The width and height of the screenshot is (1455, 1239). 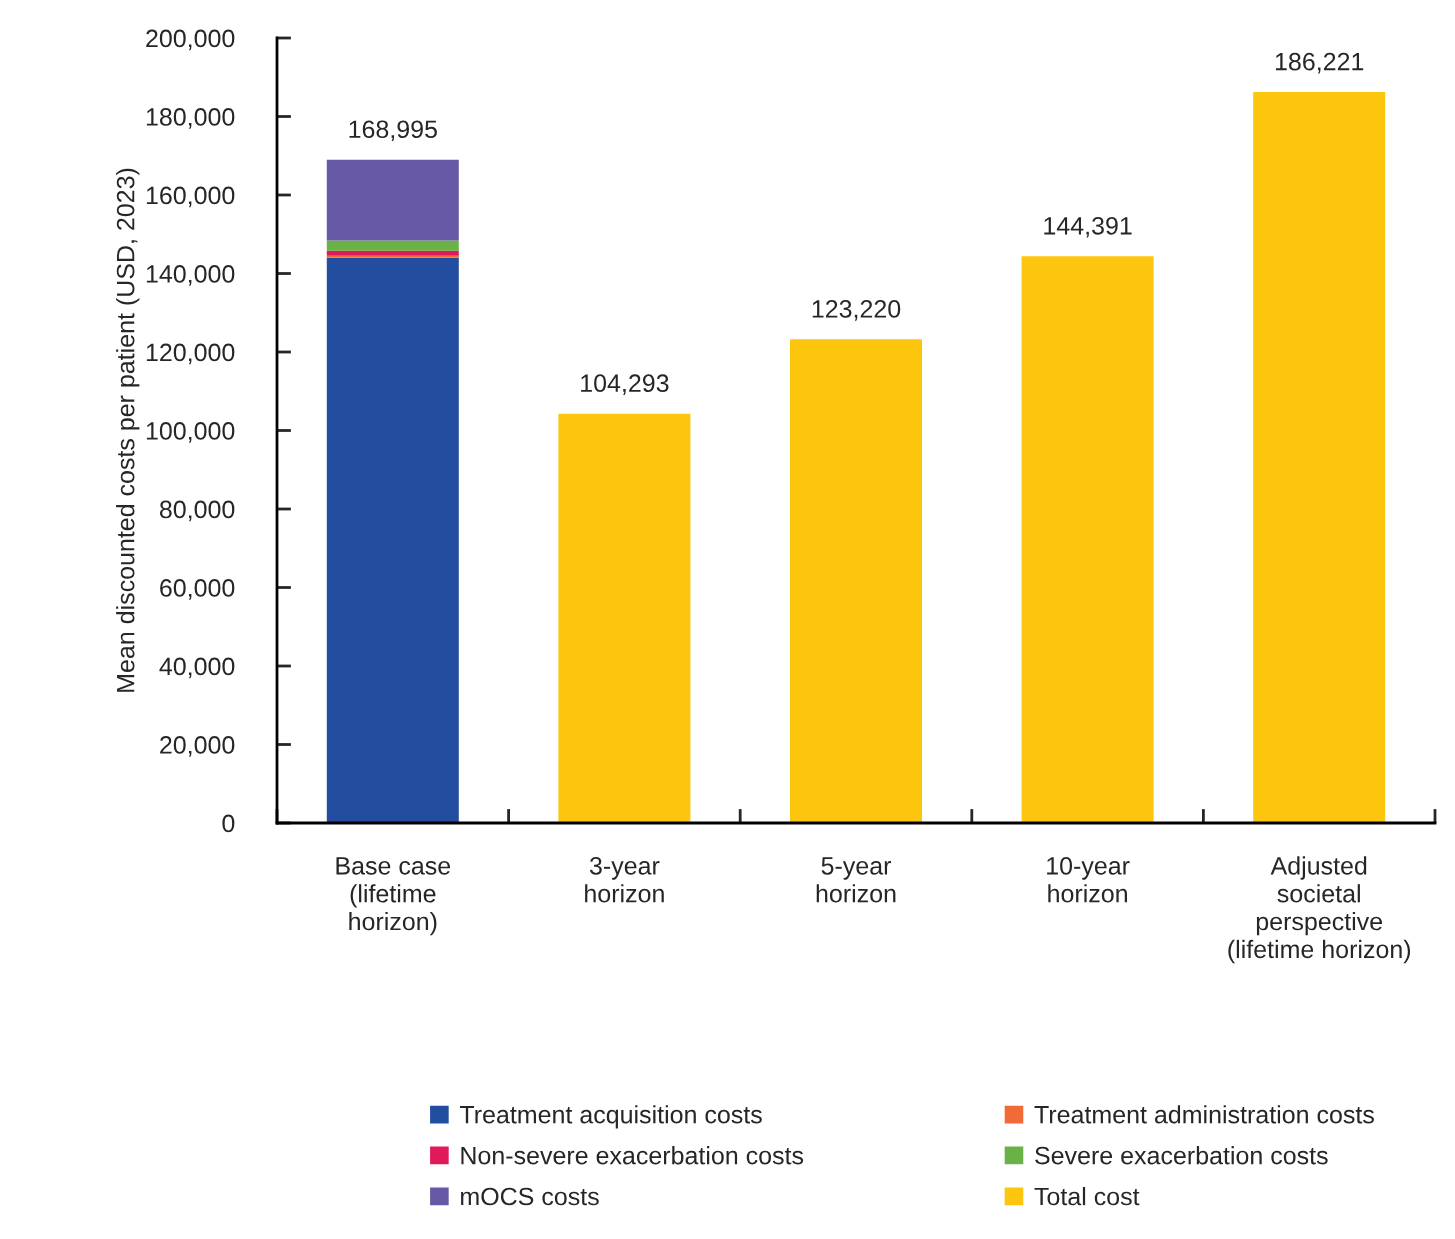 I want to click on total-label: 144,391, so click(x=1088, y=227).